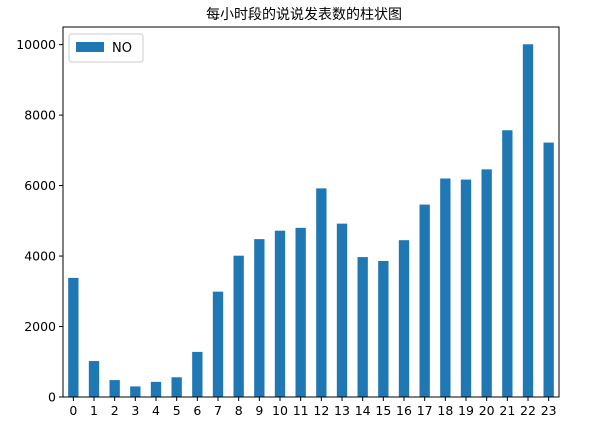  I want to click on y-tick-label: 10000, so click(36, 44).